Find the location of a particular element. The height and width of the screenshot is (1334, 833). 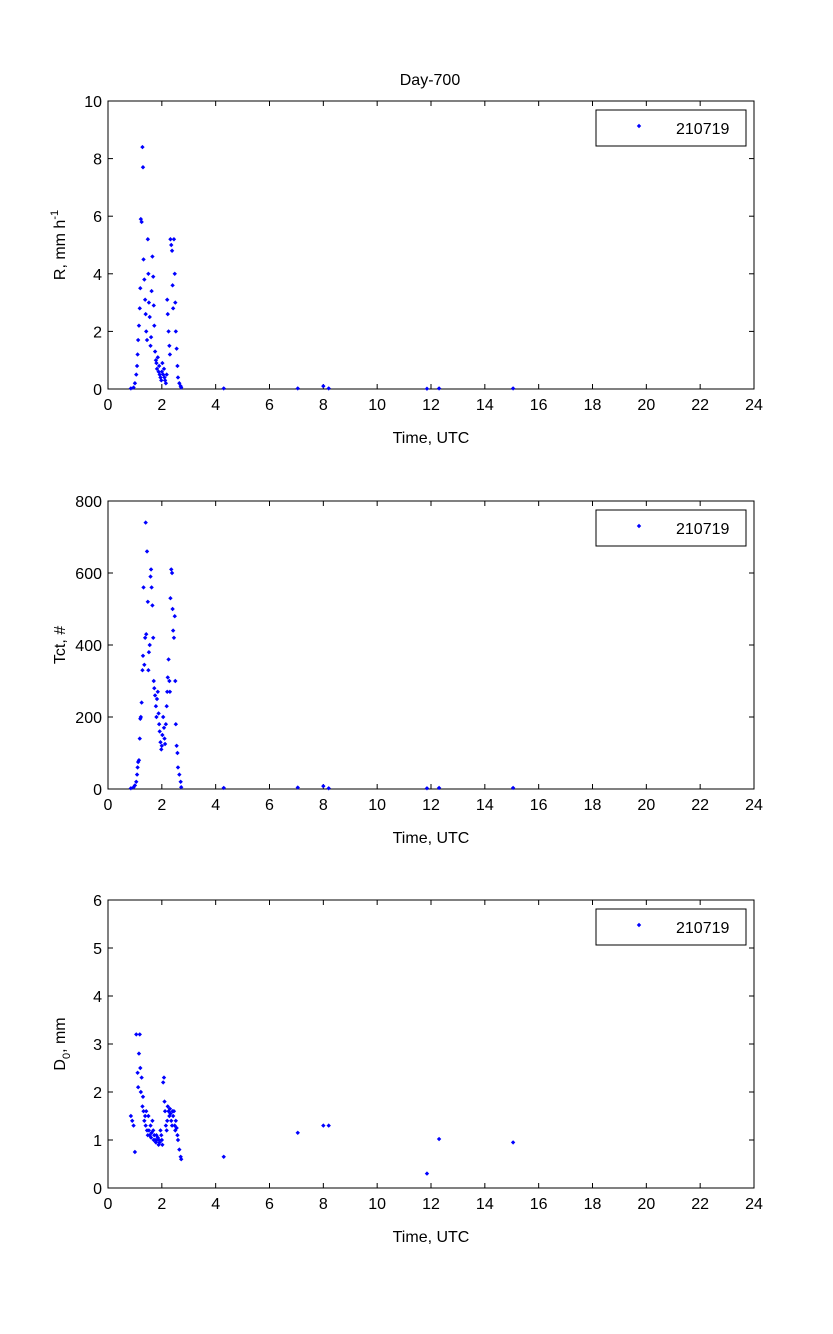

y-tick-label: 0 is located at coordinates (97, 1189).